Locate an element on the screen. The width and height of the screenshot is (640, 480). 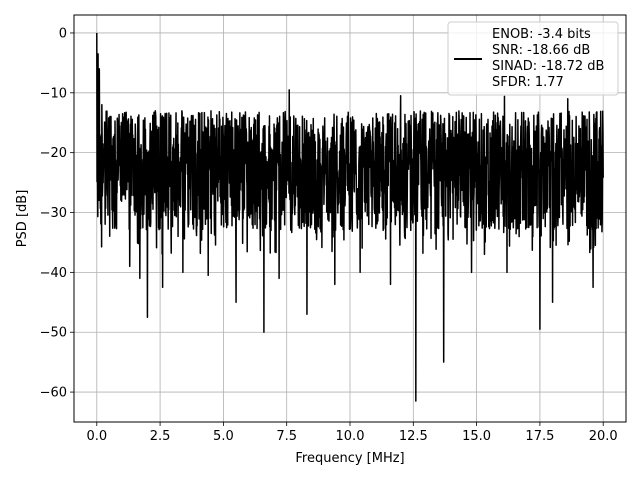
y-tick-label: −30 is located at coordinates (53, 213).